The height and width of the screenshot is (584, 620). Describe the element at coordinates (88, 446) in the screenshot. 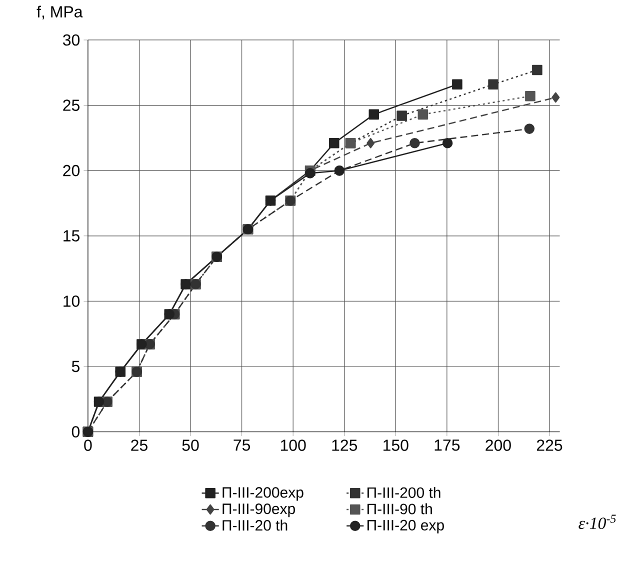

I see `x-tick-label: 0` at that location.